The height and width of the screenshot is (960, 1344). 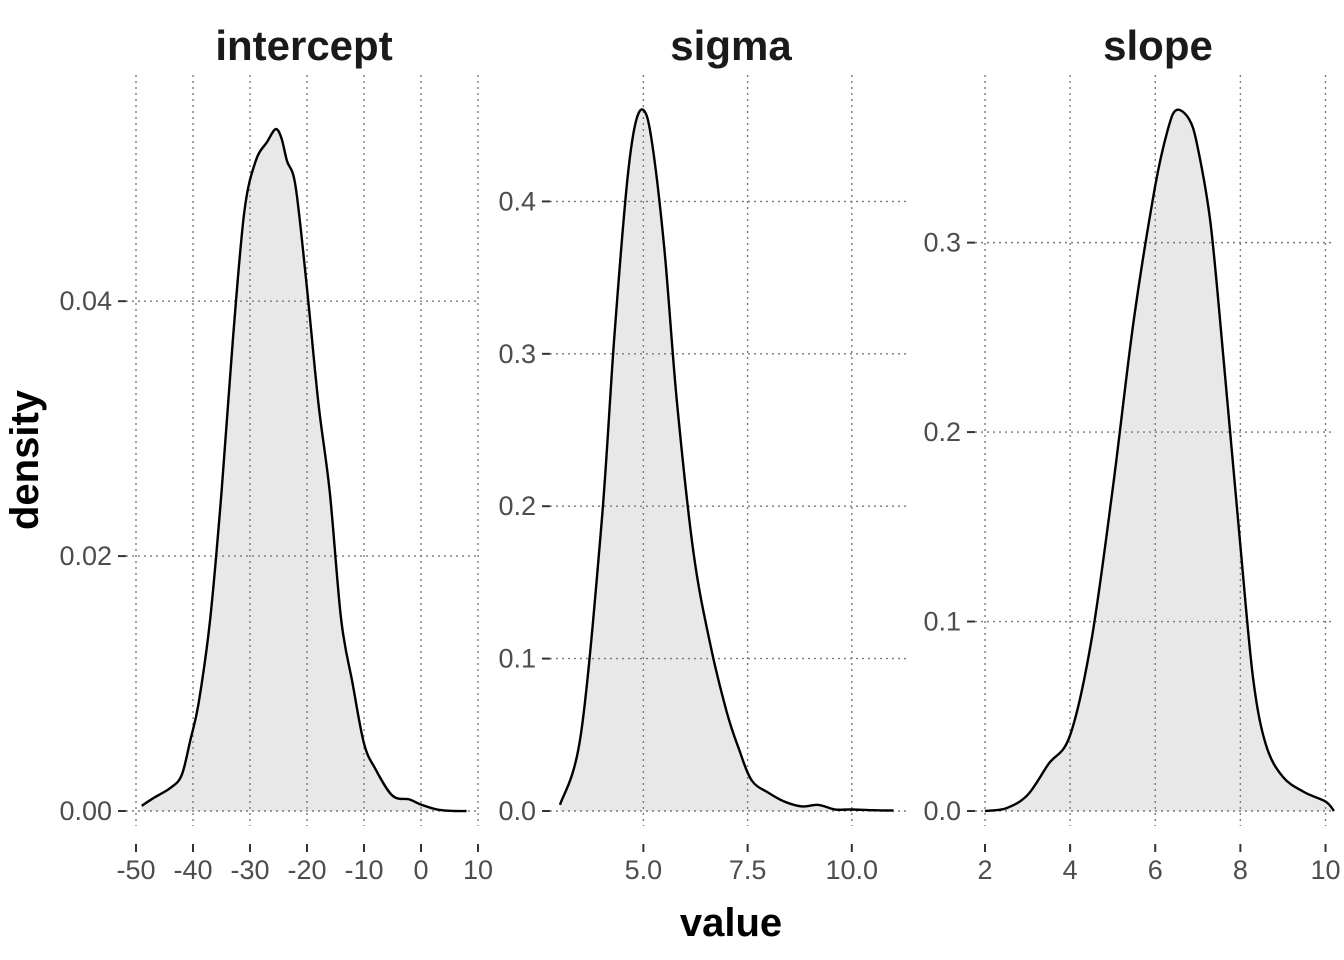 What do you see at coordinates (517, 201) in the screenshot?
I see `y-tick-label: 0.4` at bounding box center [517, 201].